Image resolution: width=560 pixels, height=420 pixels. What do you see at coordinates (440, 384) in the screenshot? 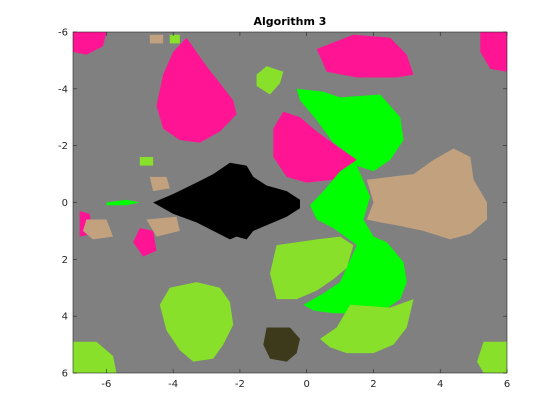
I see `x-tick-label: 4` at bounding box center [440, 384].